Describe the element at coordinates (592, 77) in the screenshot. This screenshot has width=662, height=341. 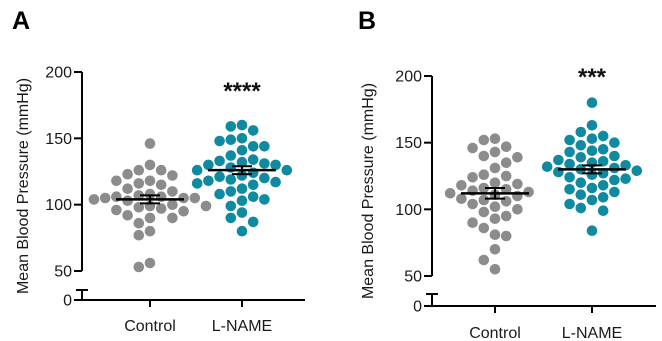
I see `significance-marker: ***` at that location.